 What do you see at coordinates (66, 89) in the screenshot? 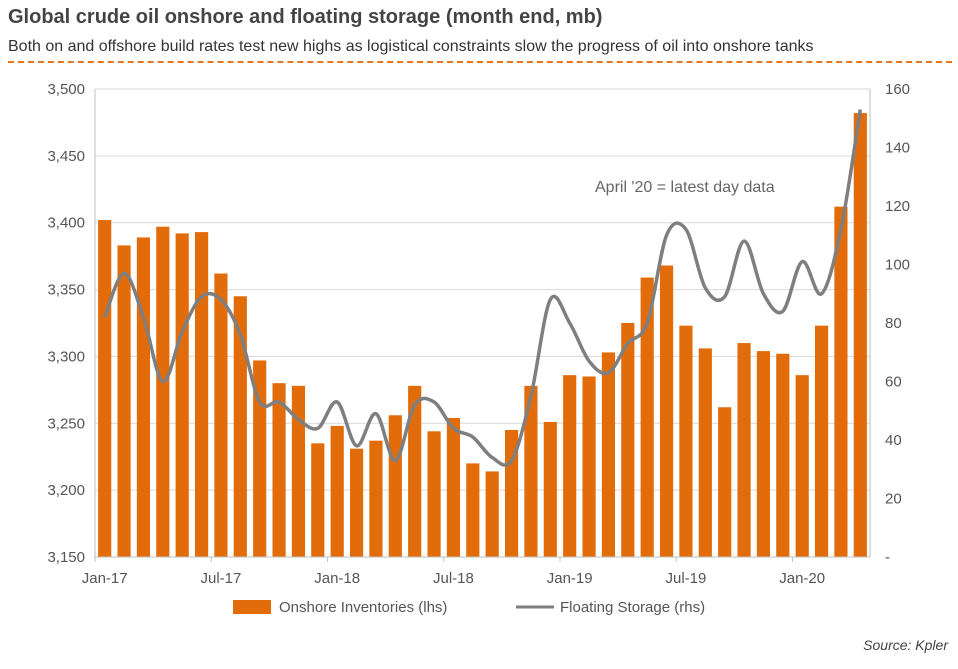
I see `y-left-tick-label: 3,500` at bounding box center [66, 89].